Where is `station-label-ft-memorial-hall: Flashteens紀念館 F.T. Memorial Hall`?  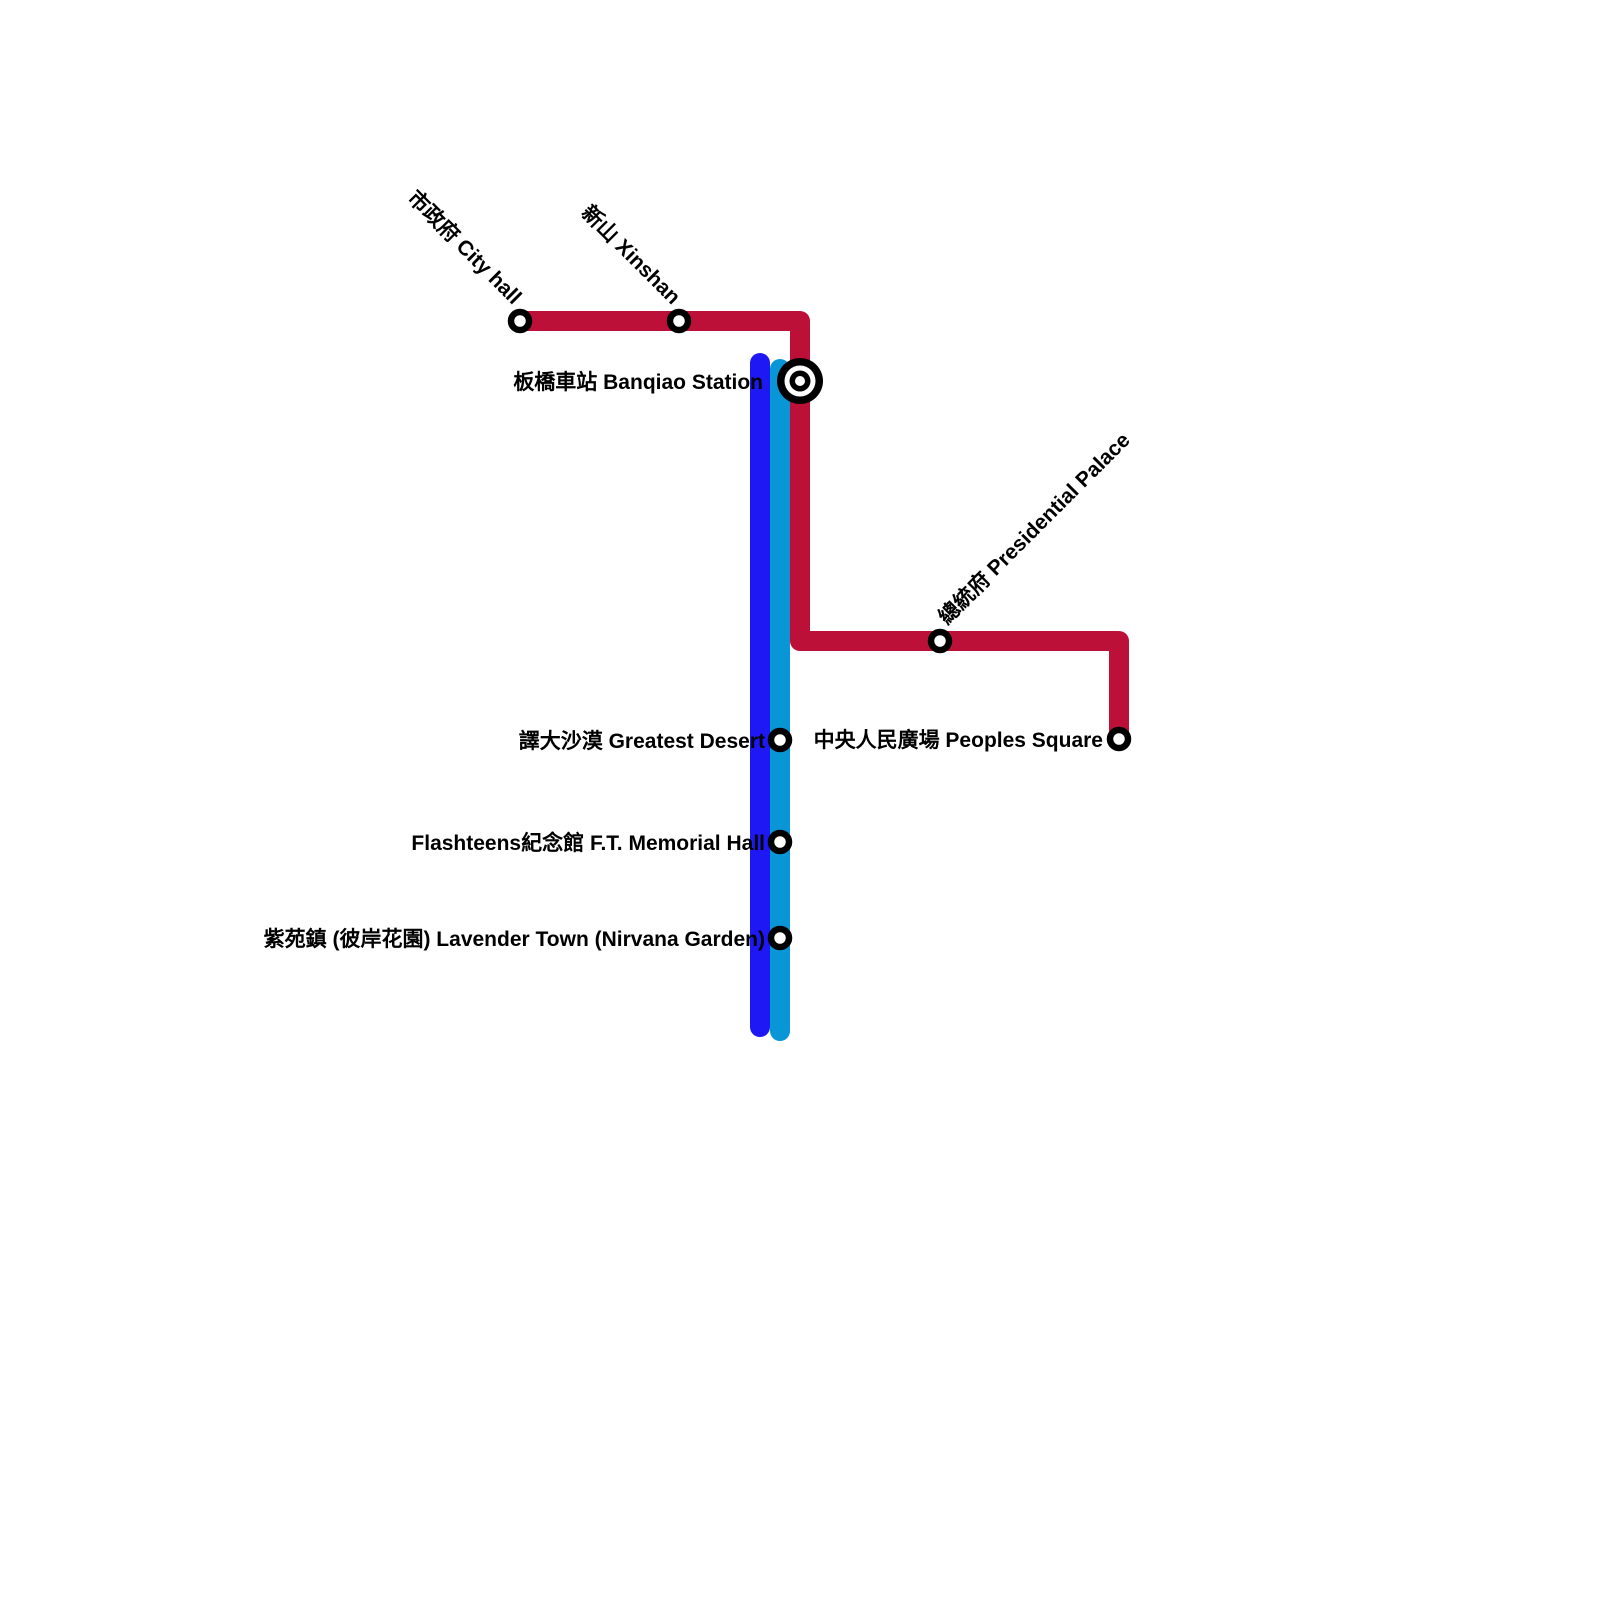
station-label-ft-memorial-hall: Flashteens紀念館 F.T. Memorial Hall is located at coordinates (588, 843).